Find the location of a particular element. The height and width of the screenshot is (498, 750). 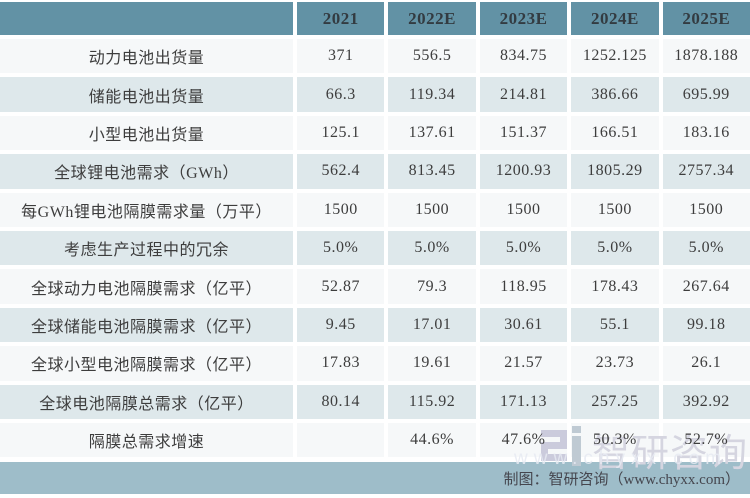

value-cell: 562.4 is located at coordinates (341, 171).